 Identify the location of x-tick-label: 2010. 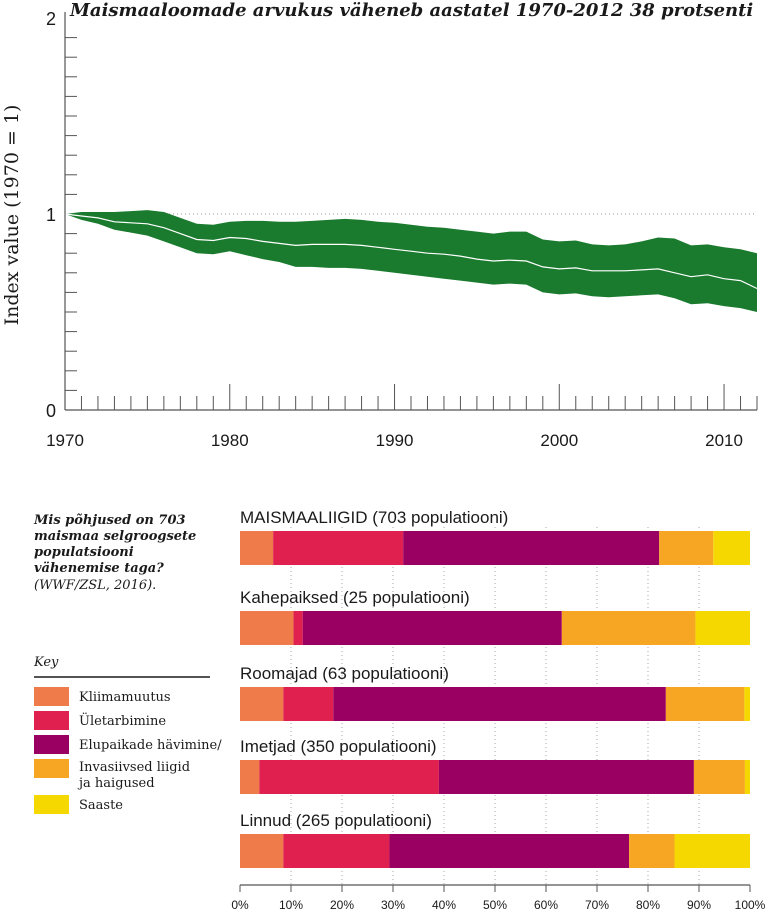
(724, 440).